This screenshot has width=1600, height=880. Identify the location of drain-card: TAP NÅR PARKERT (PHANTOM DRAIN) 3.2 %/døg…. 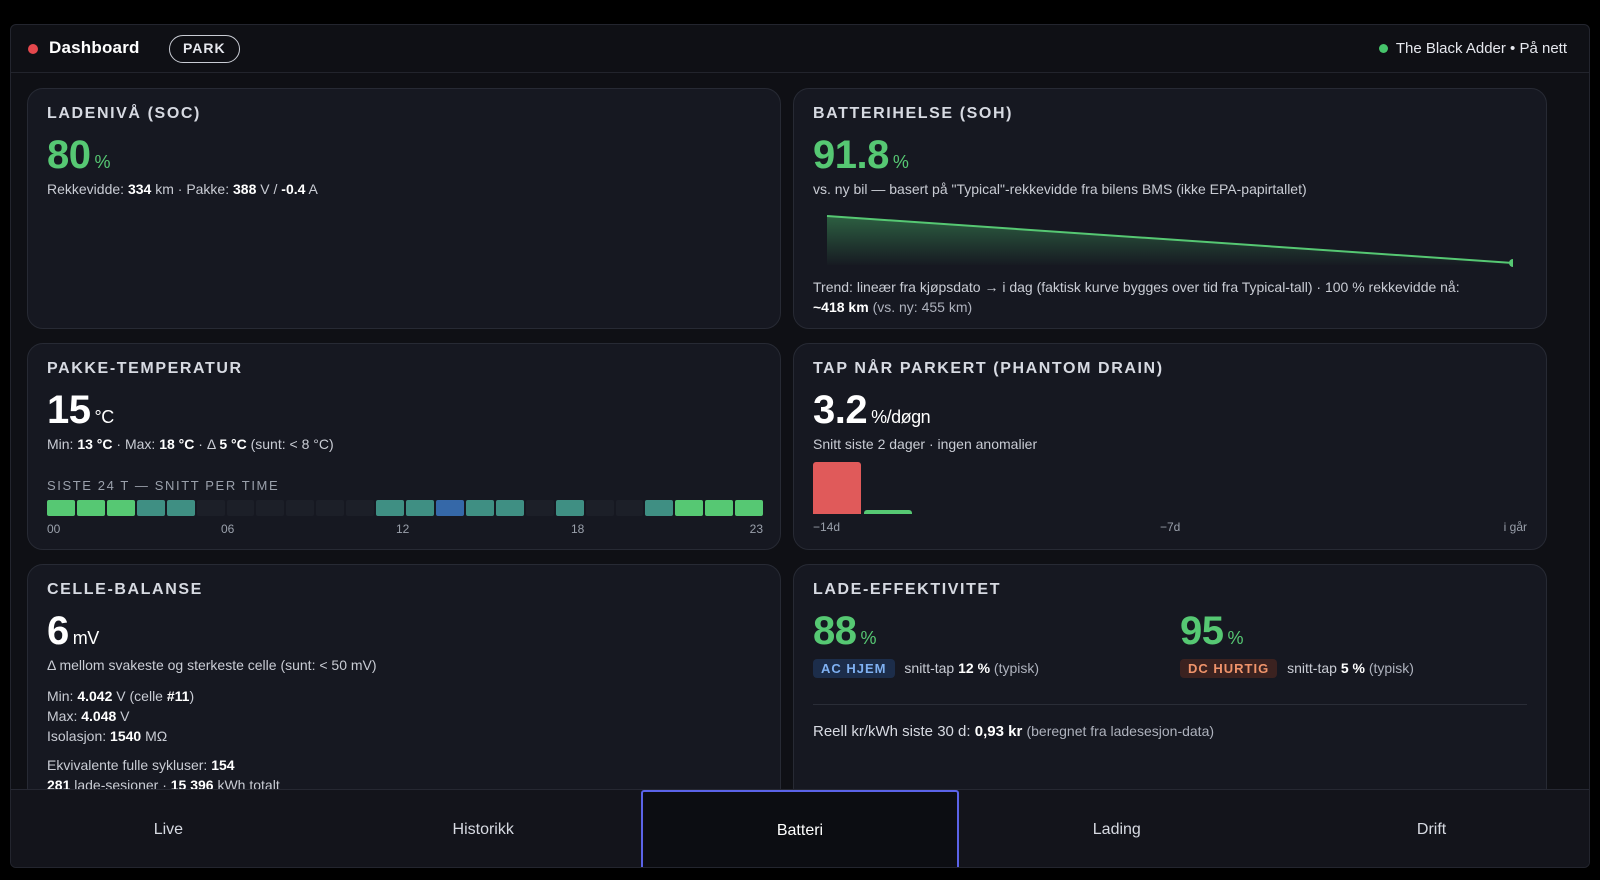
(1170, 446).